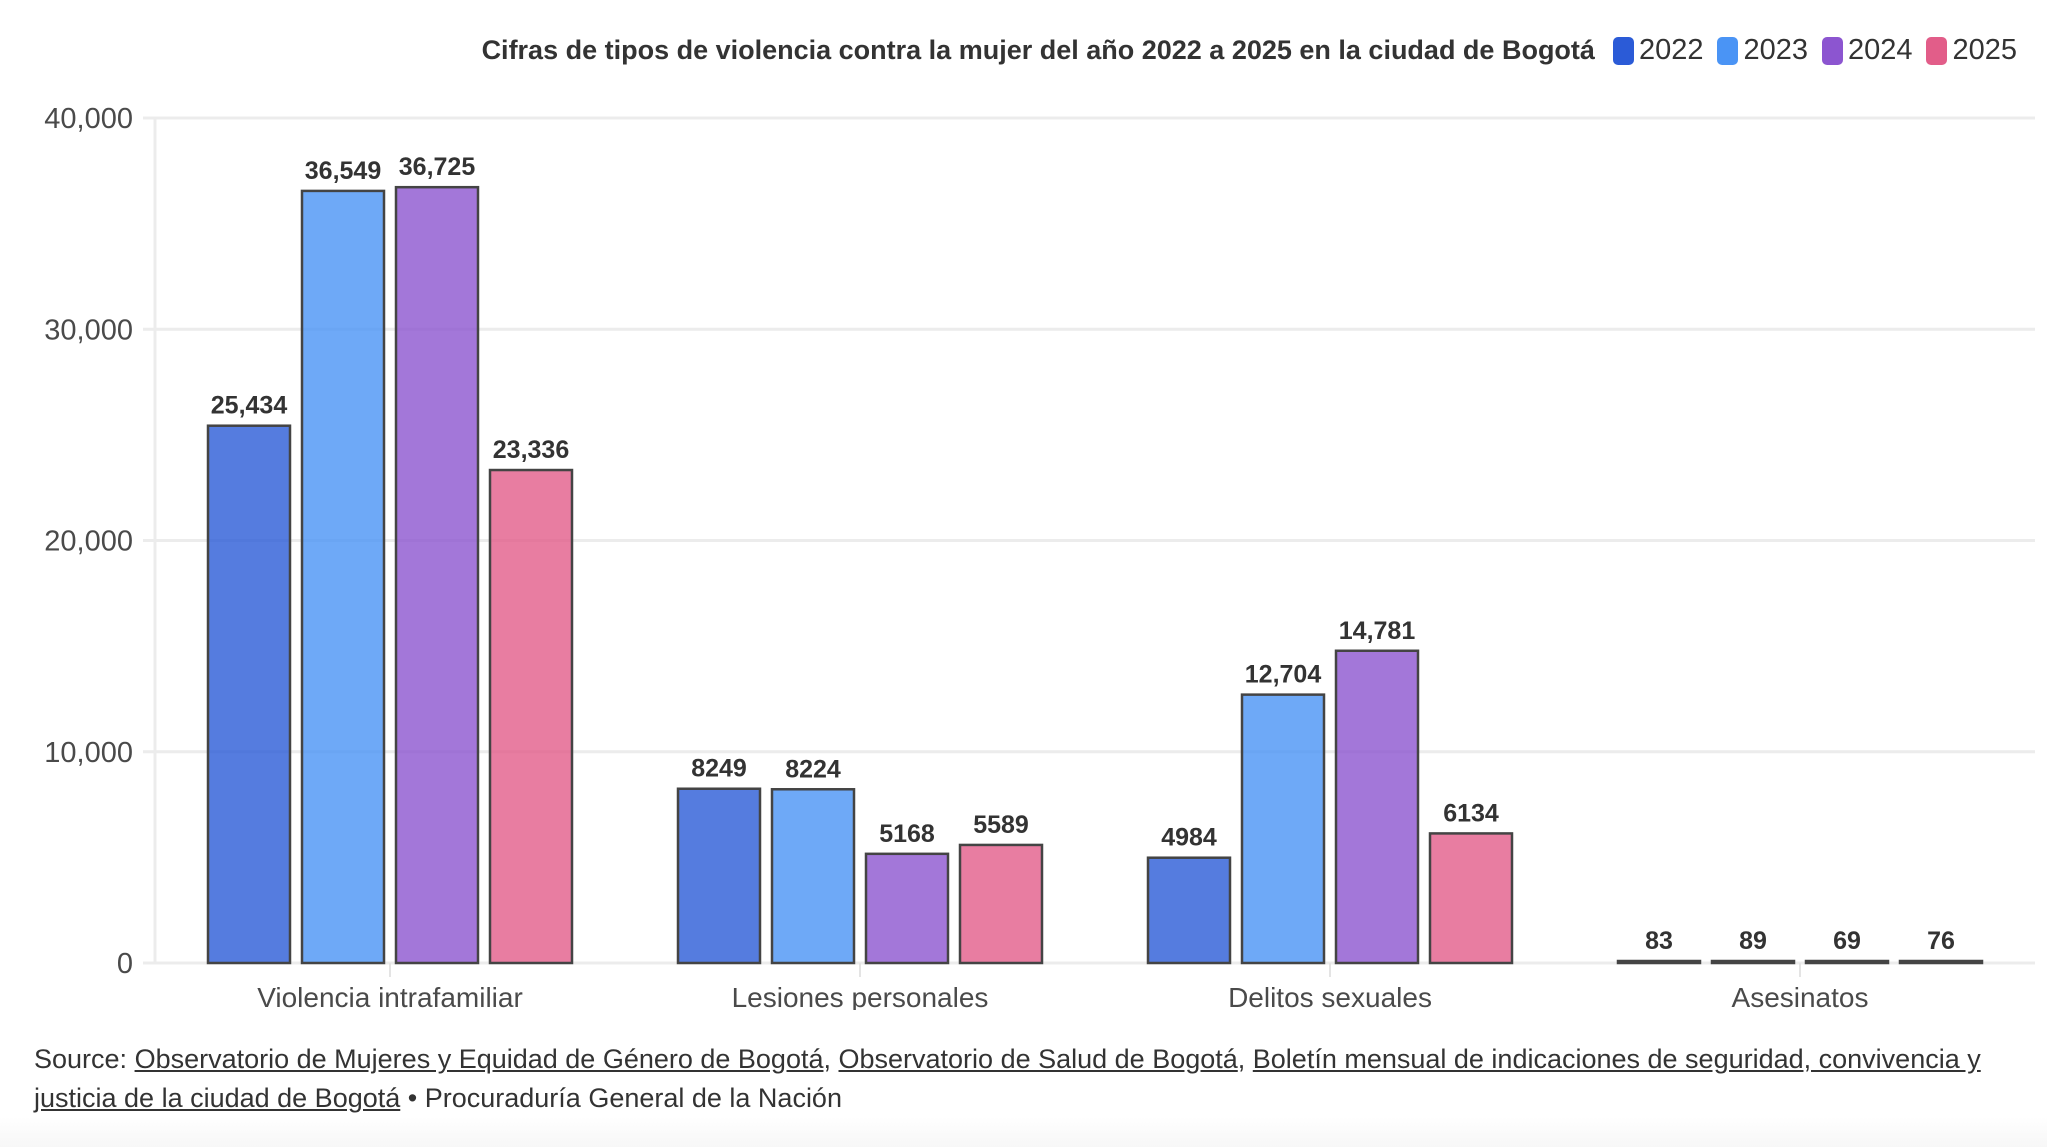  What do you see at coordinates (1775, 50) in the screenshot?
I see `legend-label: 2023` at bounding box center [1775, 50].